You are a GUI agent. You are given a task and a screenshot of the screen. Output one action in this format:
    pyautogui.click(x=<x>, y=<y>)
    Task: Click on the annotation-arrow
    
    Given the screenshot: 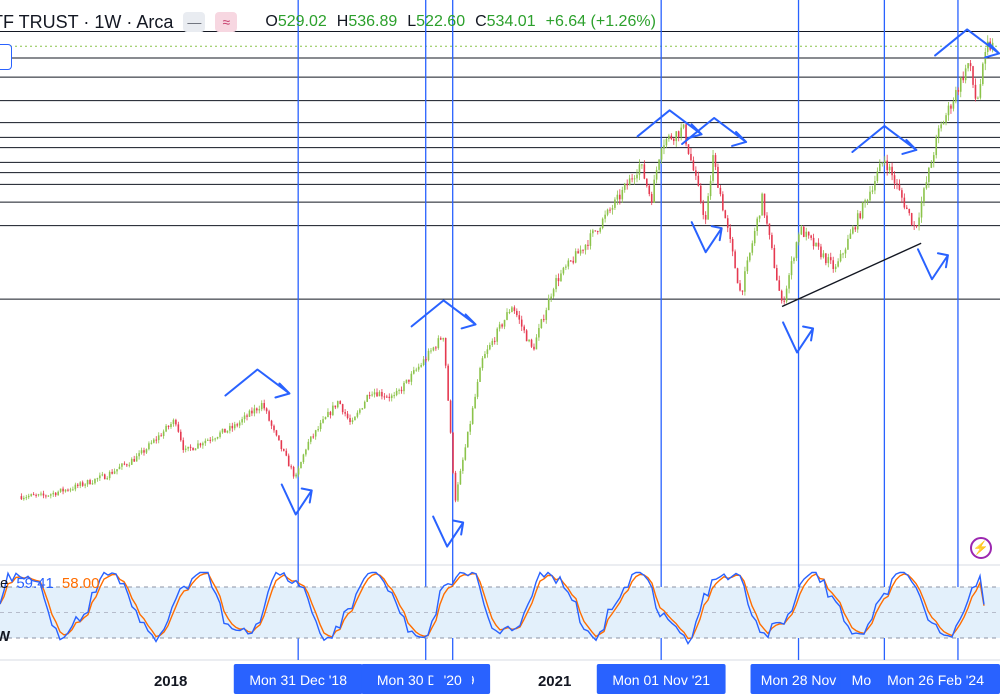 What is the action you would take?
    pyautogui.click(x=257, y=383)
    